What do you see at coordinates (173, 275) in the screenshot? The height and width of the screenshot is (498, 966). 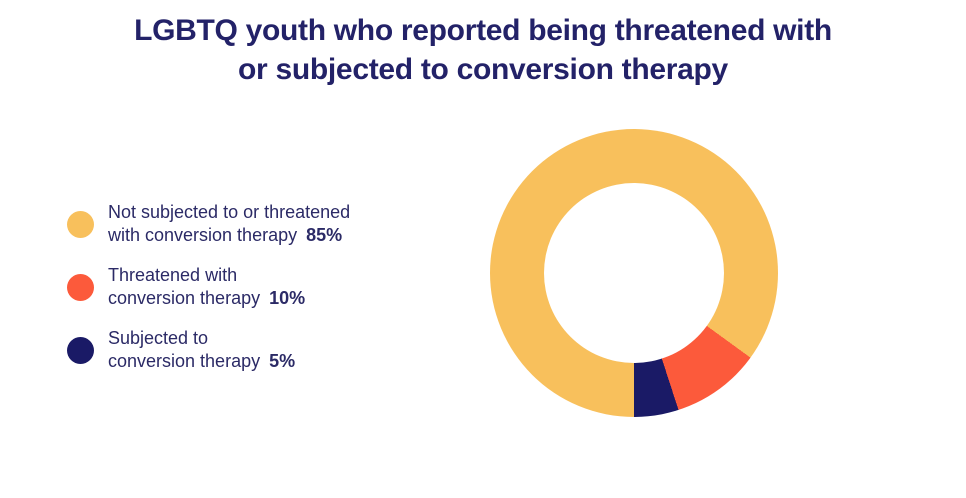 I see `legend-label-line-1: Threatened with` at bounding box center [173, 275].